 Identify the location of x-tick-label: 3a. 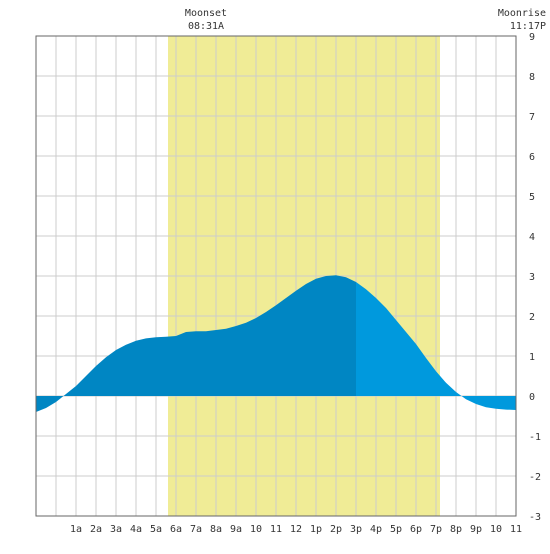
(116, 529).